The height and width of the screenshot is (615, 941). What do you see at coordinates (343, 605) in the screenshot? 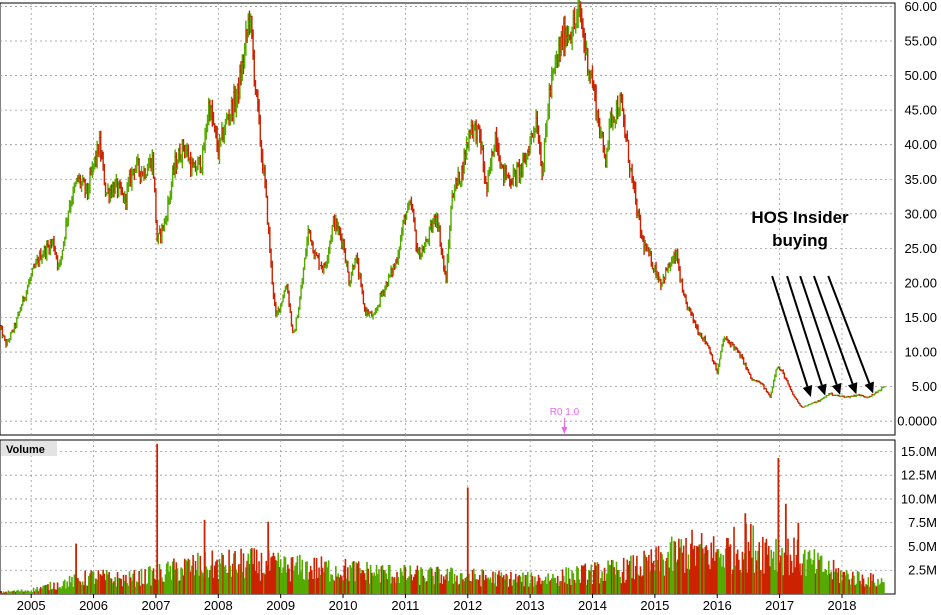
I see `x-tick-label: 2010` at bounding box center [343, 605].